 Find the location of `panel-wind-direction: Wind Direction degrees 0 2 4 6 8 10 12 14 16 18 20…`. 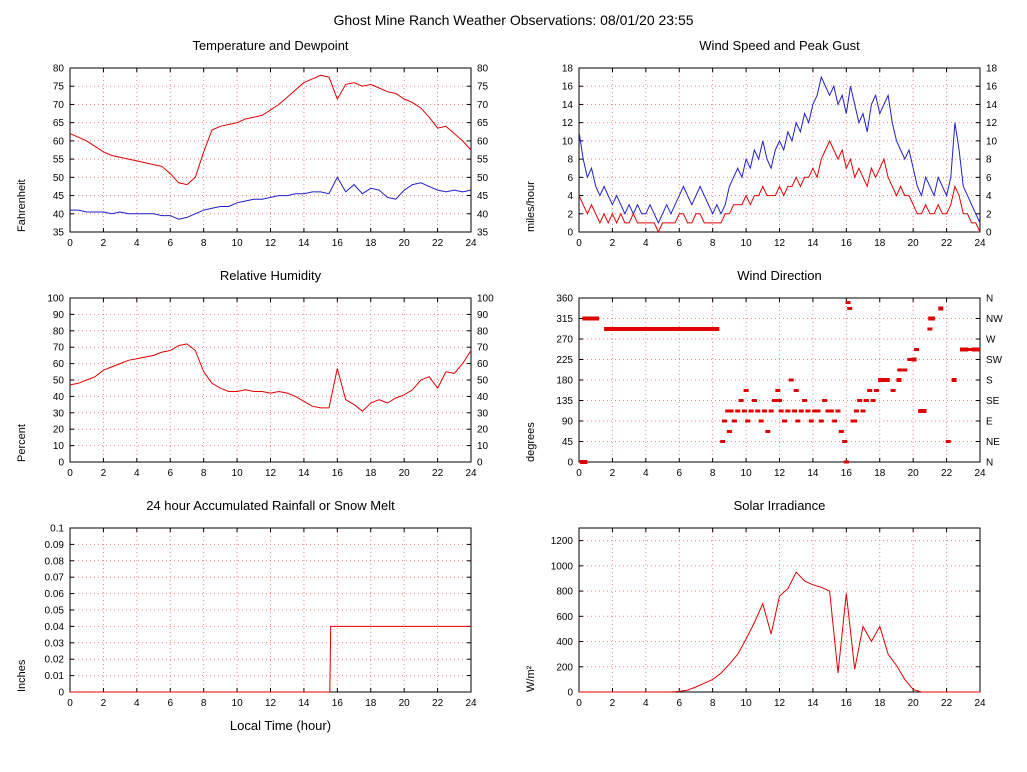

panel-wind-direction: Wind Direction degrees 0 2 4 6 8 10 12 14 16 18 20… is located at coordinates (769, 377).